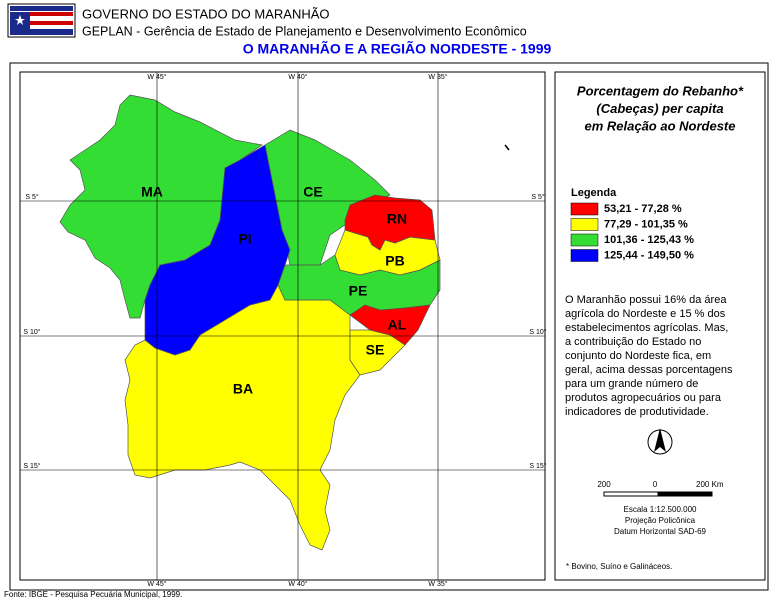  What do you see at coordinates (631, 384) in the screenshot?
I see `description-line: para um grande número de` at bounding box center [631, 384].